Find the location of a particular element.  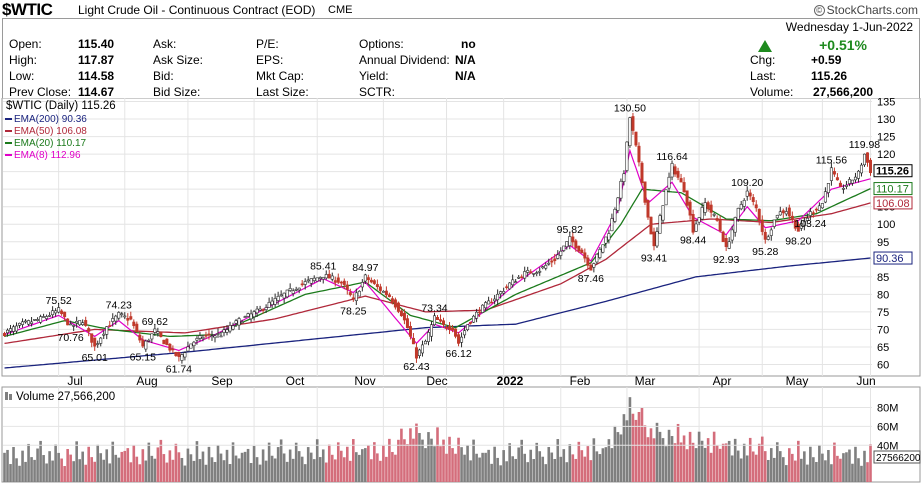

y-tick-label: 135 is located at coordinates (886, 103).